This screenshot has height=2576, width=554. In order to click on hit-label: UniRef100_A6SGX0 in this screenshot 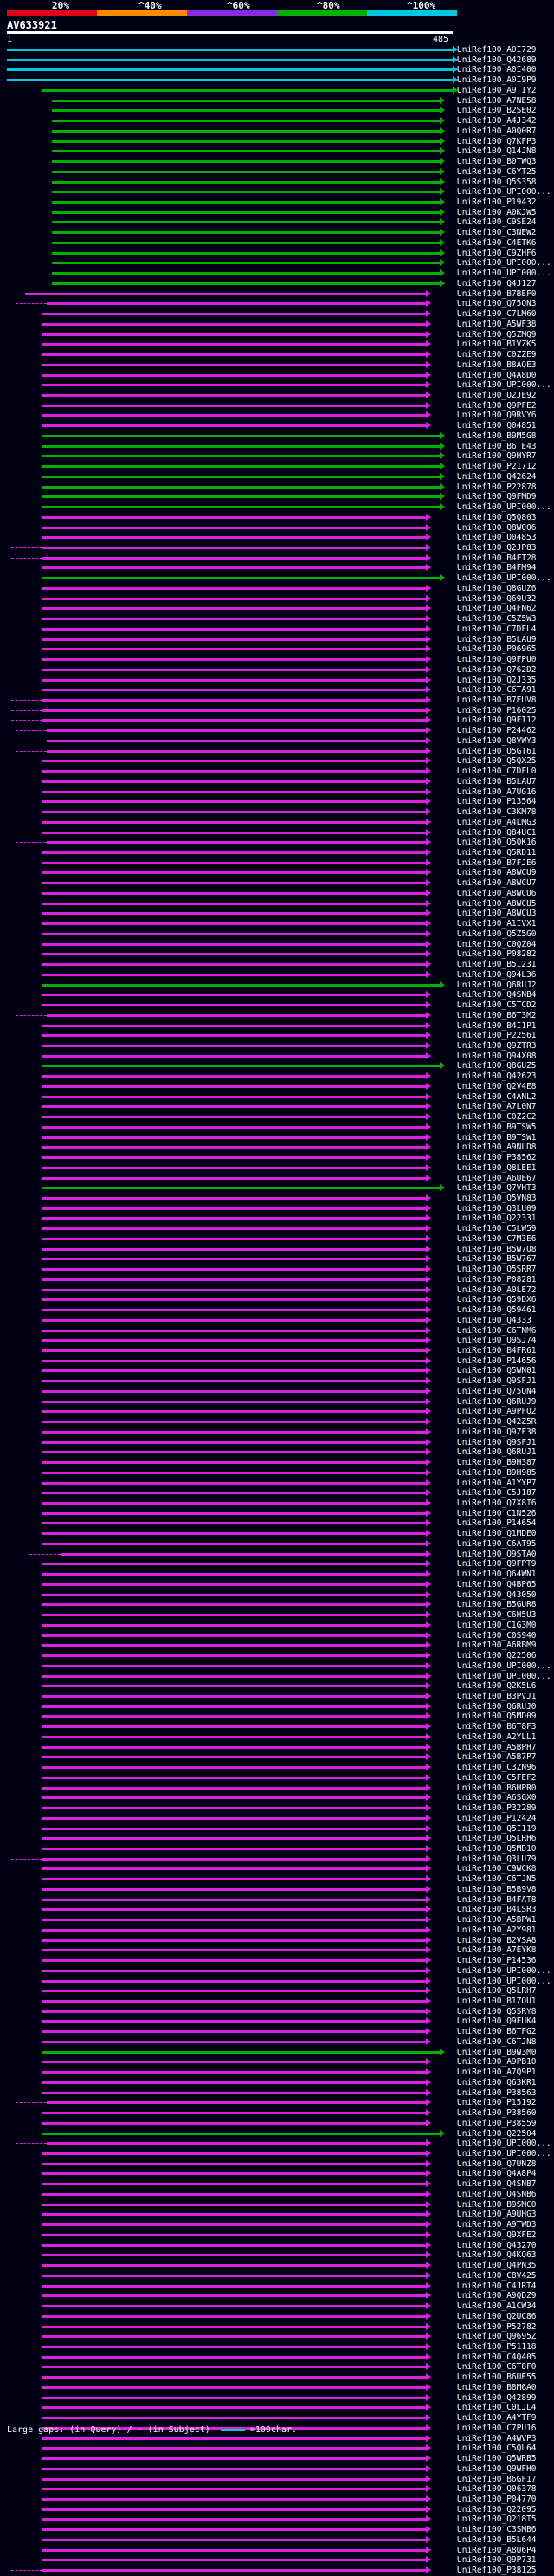, I will do `click(497, 1798)`.